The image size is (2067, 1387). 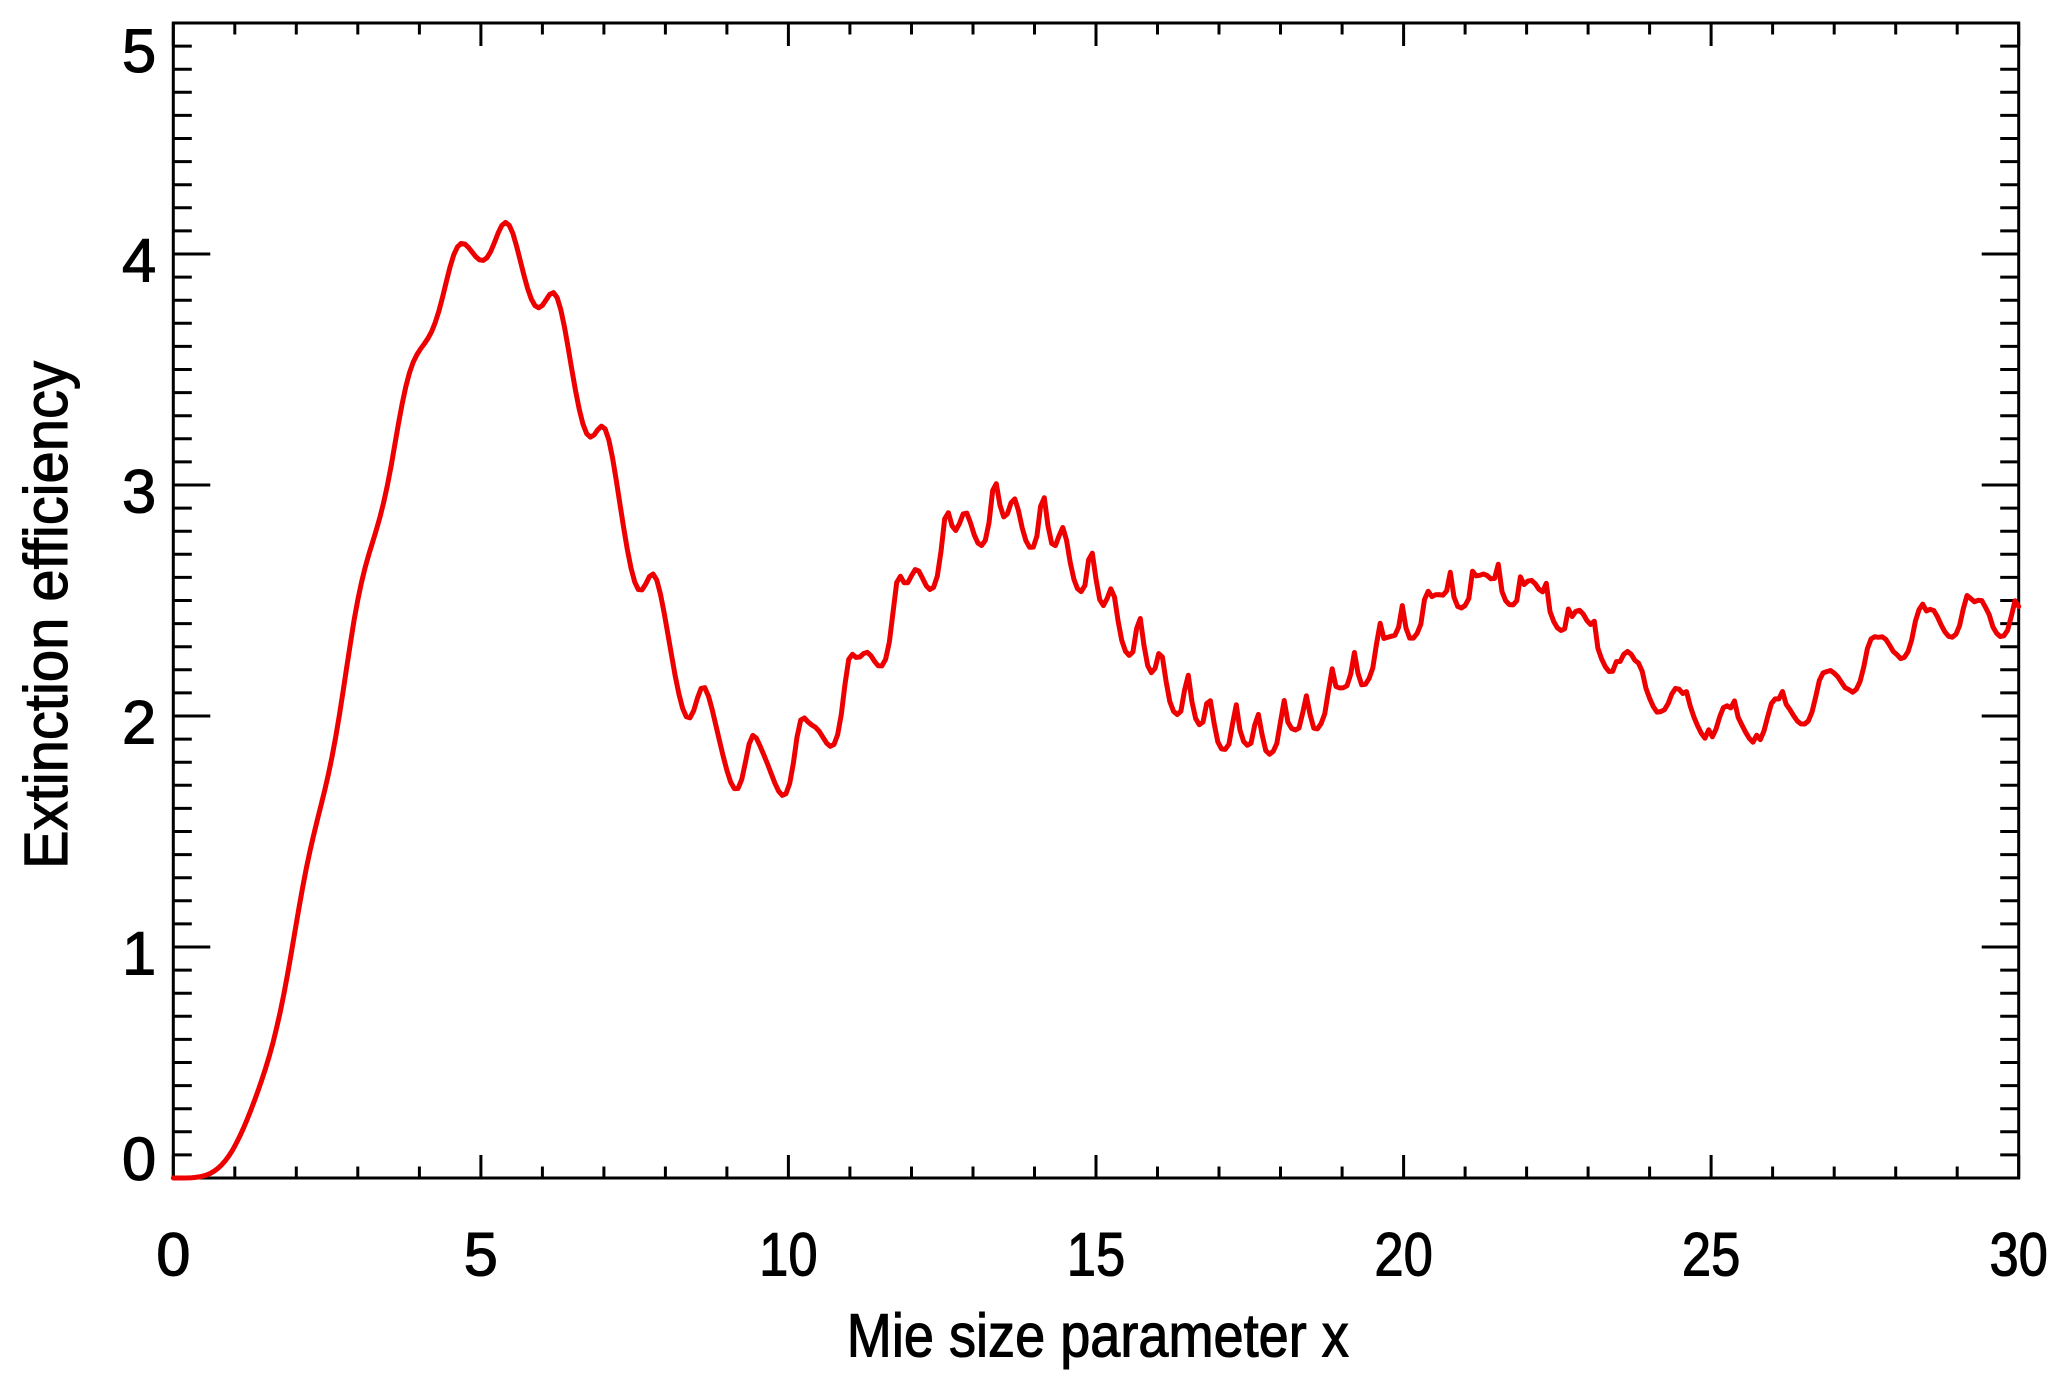 What do you see at coordinates (139, 953) in the screenshot?
I see `svg-text: 1` at bounding box center [139, 953].